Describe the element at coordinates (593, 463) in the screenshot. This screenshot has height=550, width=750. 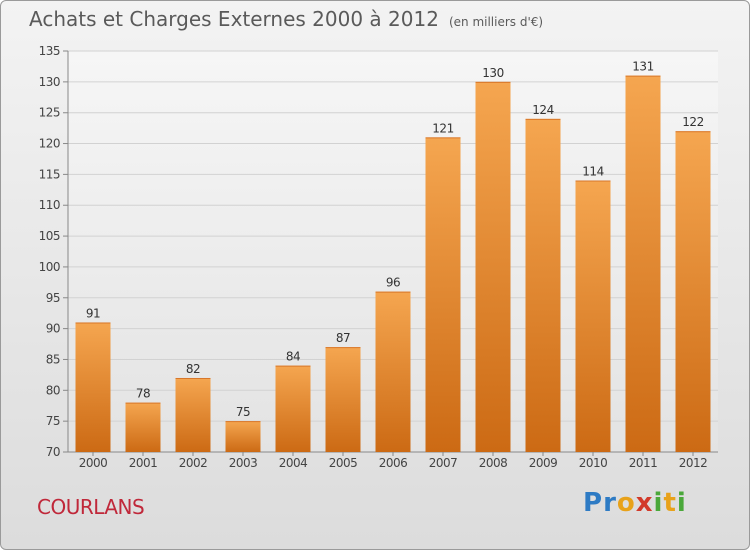
I see `x-tick-label: 2010` at that location.